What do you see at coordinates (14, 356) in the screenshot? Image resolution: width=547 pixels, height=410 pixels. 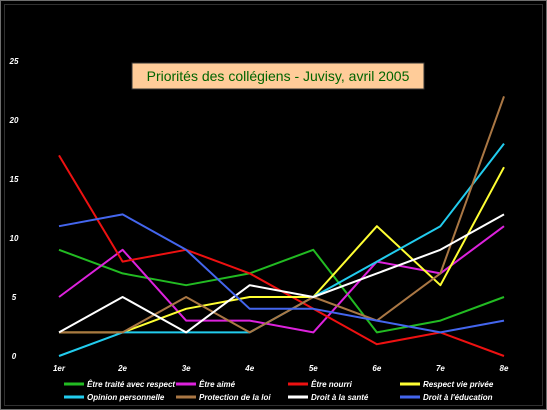 I see `y-tick-label: 0` at bounding box center [14, 356].